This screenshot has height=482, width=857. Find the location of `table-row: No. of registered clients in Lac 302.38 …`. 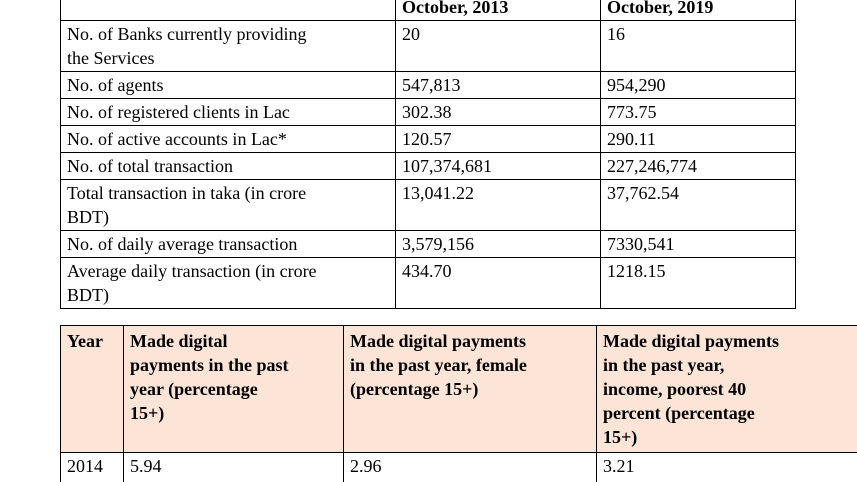

table-row: No. of registered clients in Lac 302.38 … is located at coordinates (428, 112).